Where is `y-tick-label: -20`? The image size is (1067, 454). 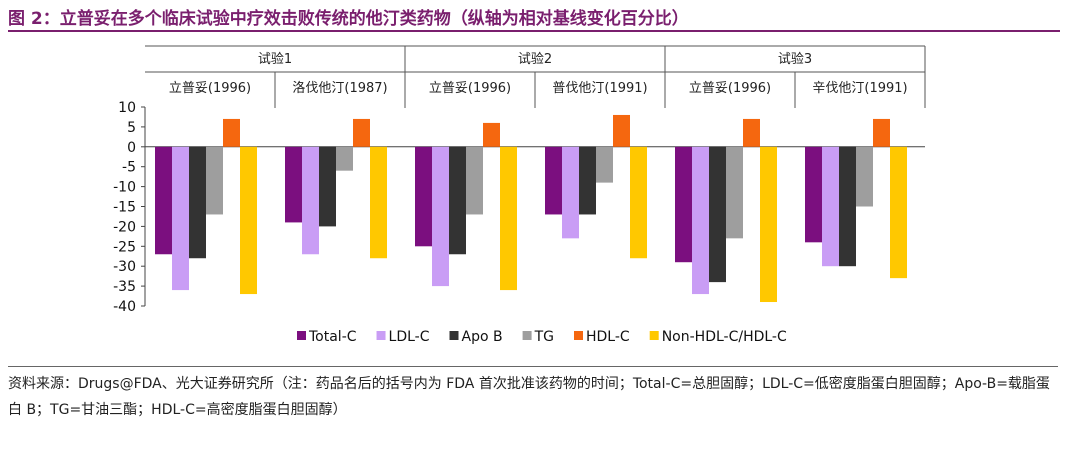 y-tick-label: -20 is located at coordinates (124, 227).